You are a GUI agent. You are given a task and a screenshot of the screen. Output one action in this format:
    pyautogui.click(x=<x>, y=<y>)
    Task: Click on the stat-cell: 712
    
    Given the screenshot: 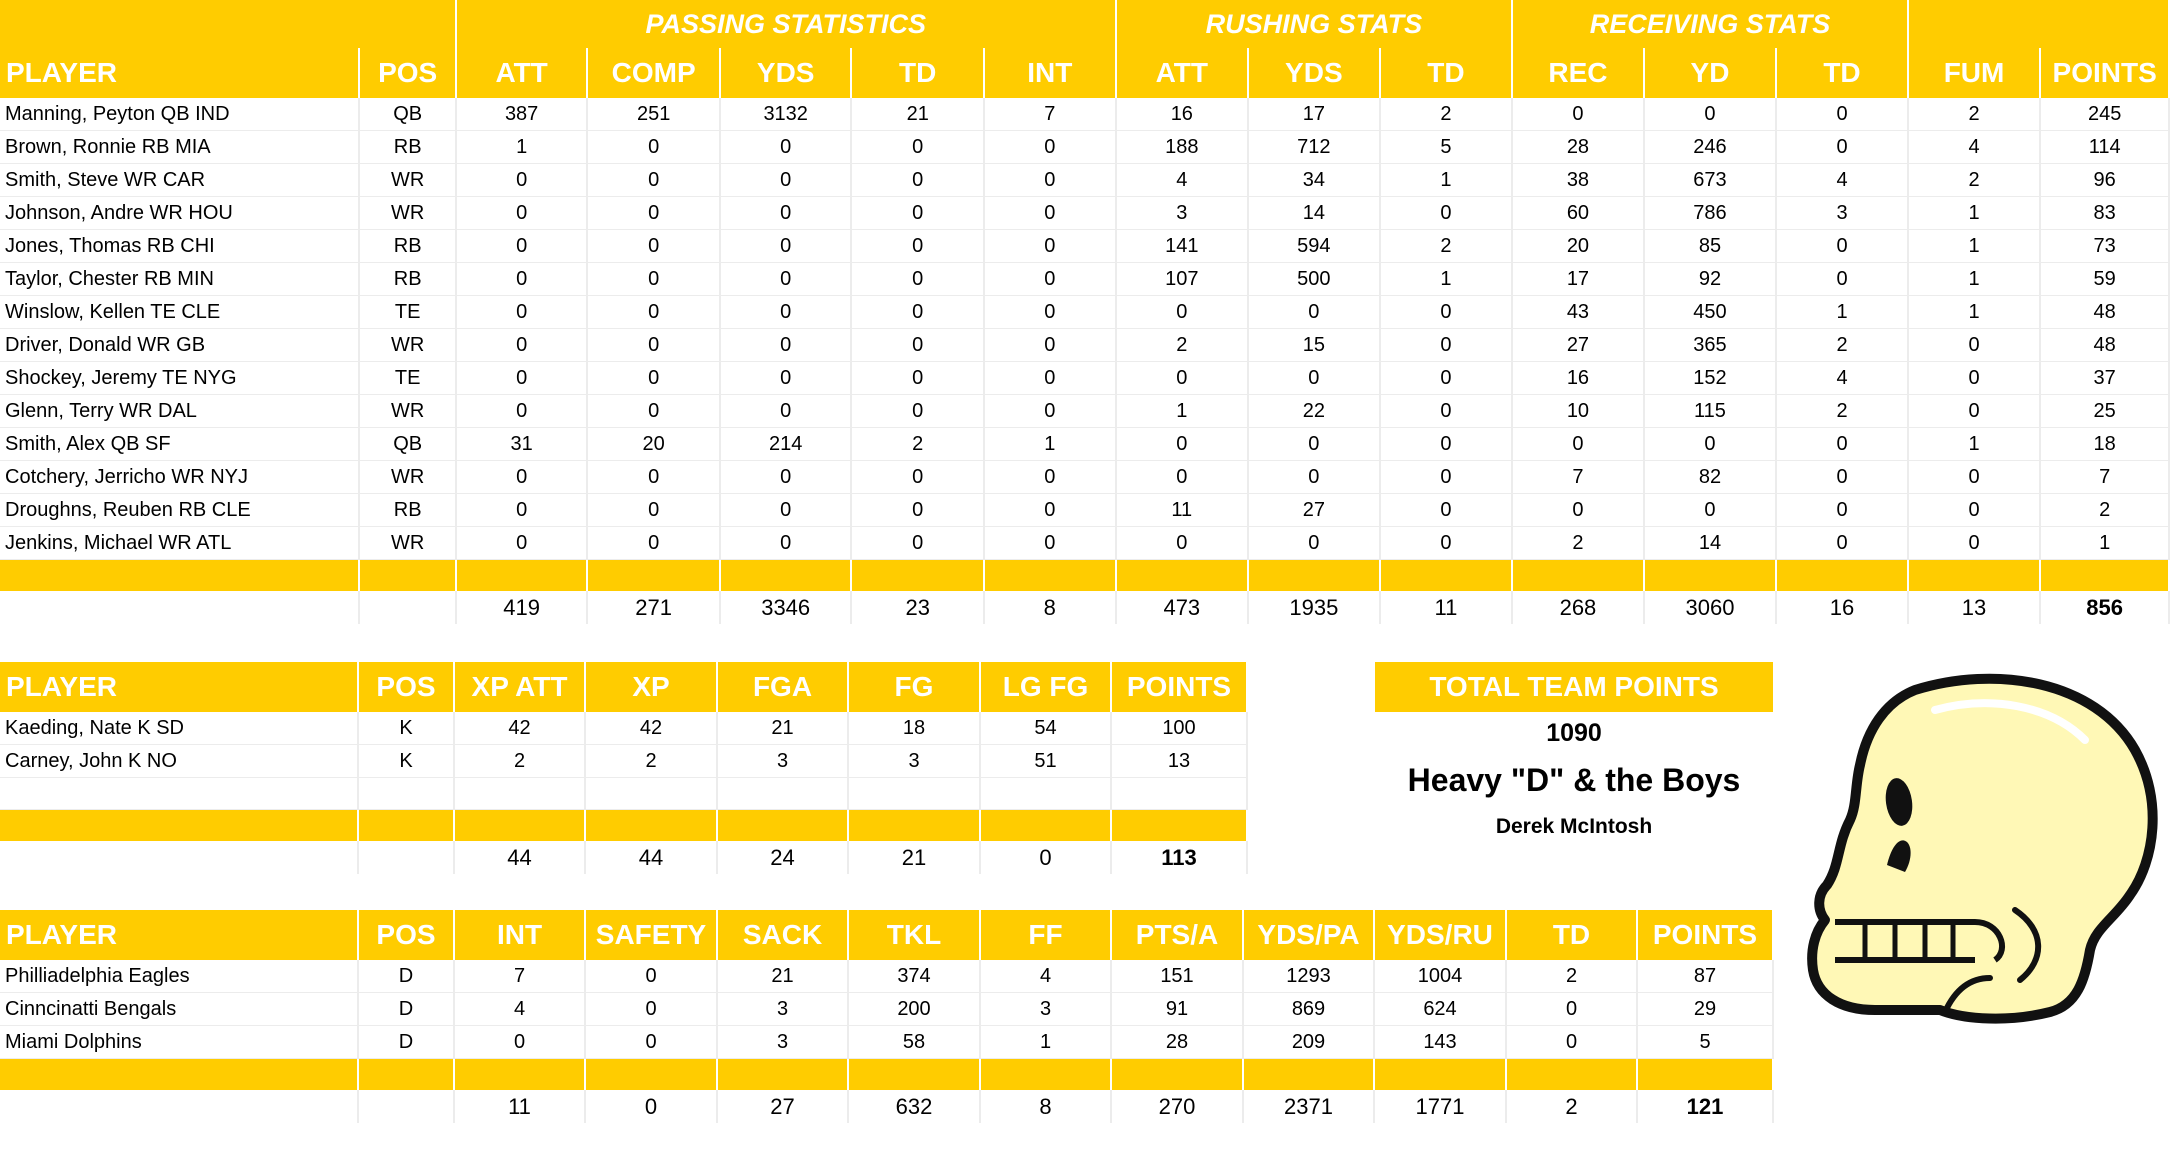 What is the action you would take?
    pyautogui.click(x=1314, y=147)
    